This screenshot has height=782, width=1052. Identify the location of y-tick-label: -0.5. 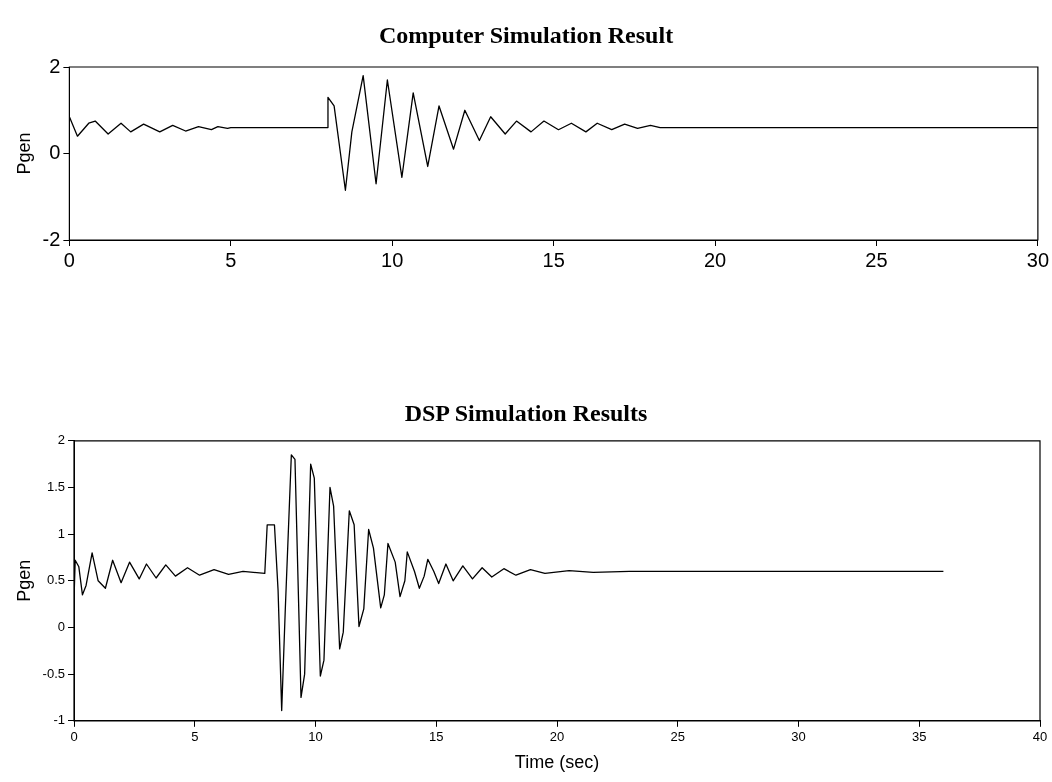
(53, 673).